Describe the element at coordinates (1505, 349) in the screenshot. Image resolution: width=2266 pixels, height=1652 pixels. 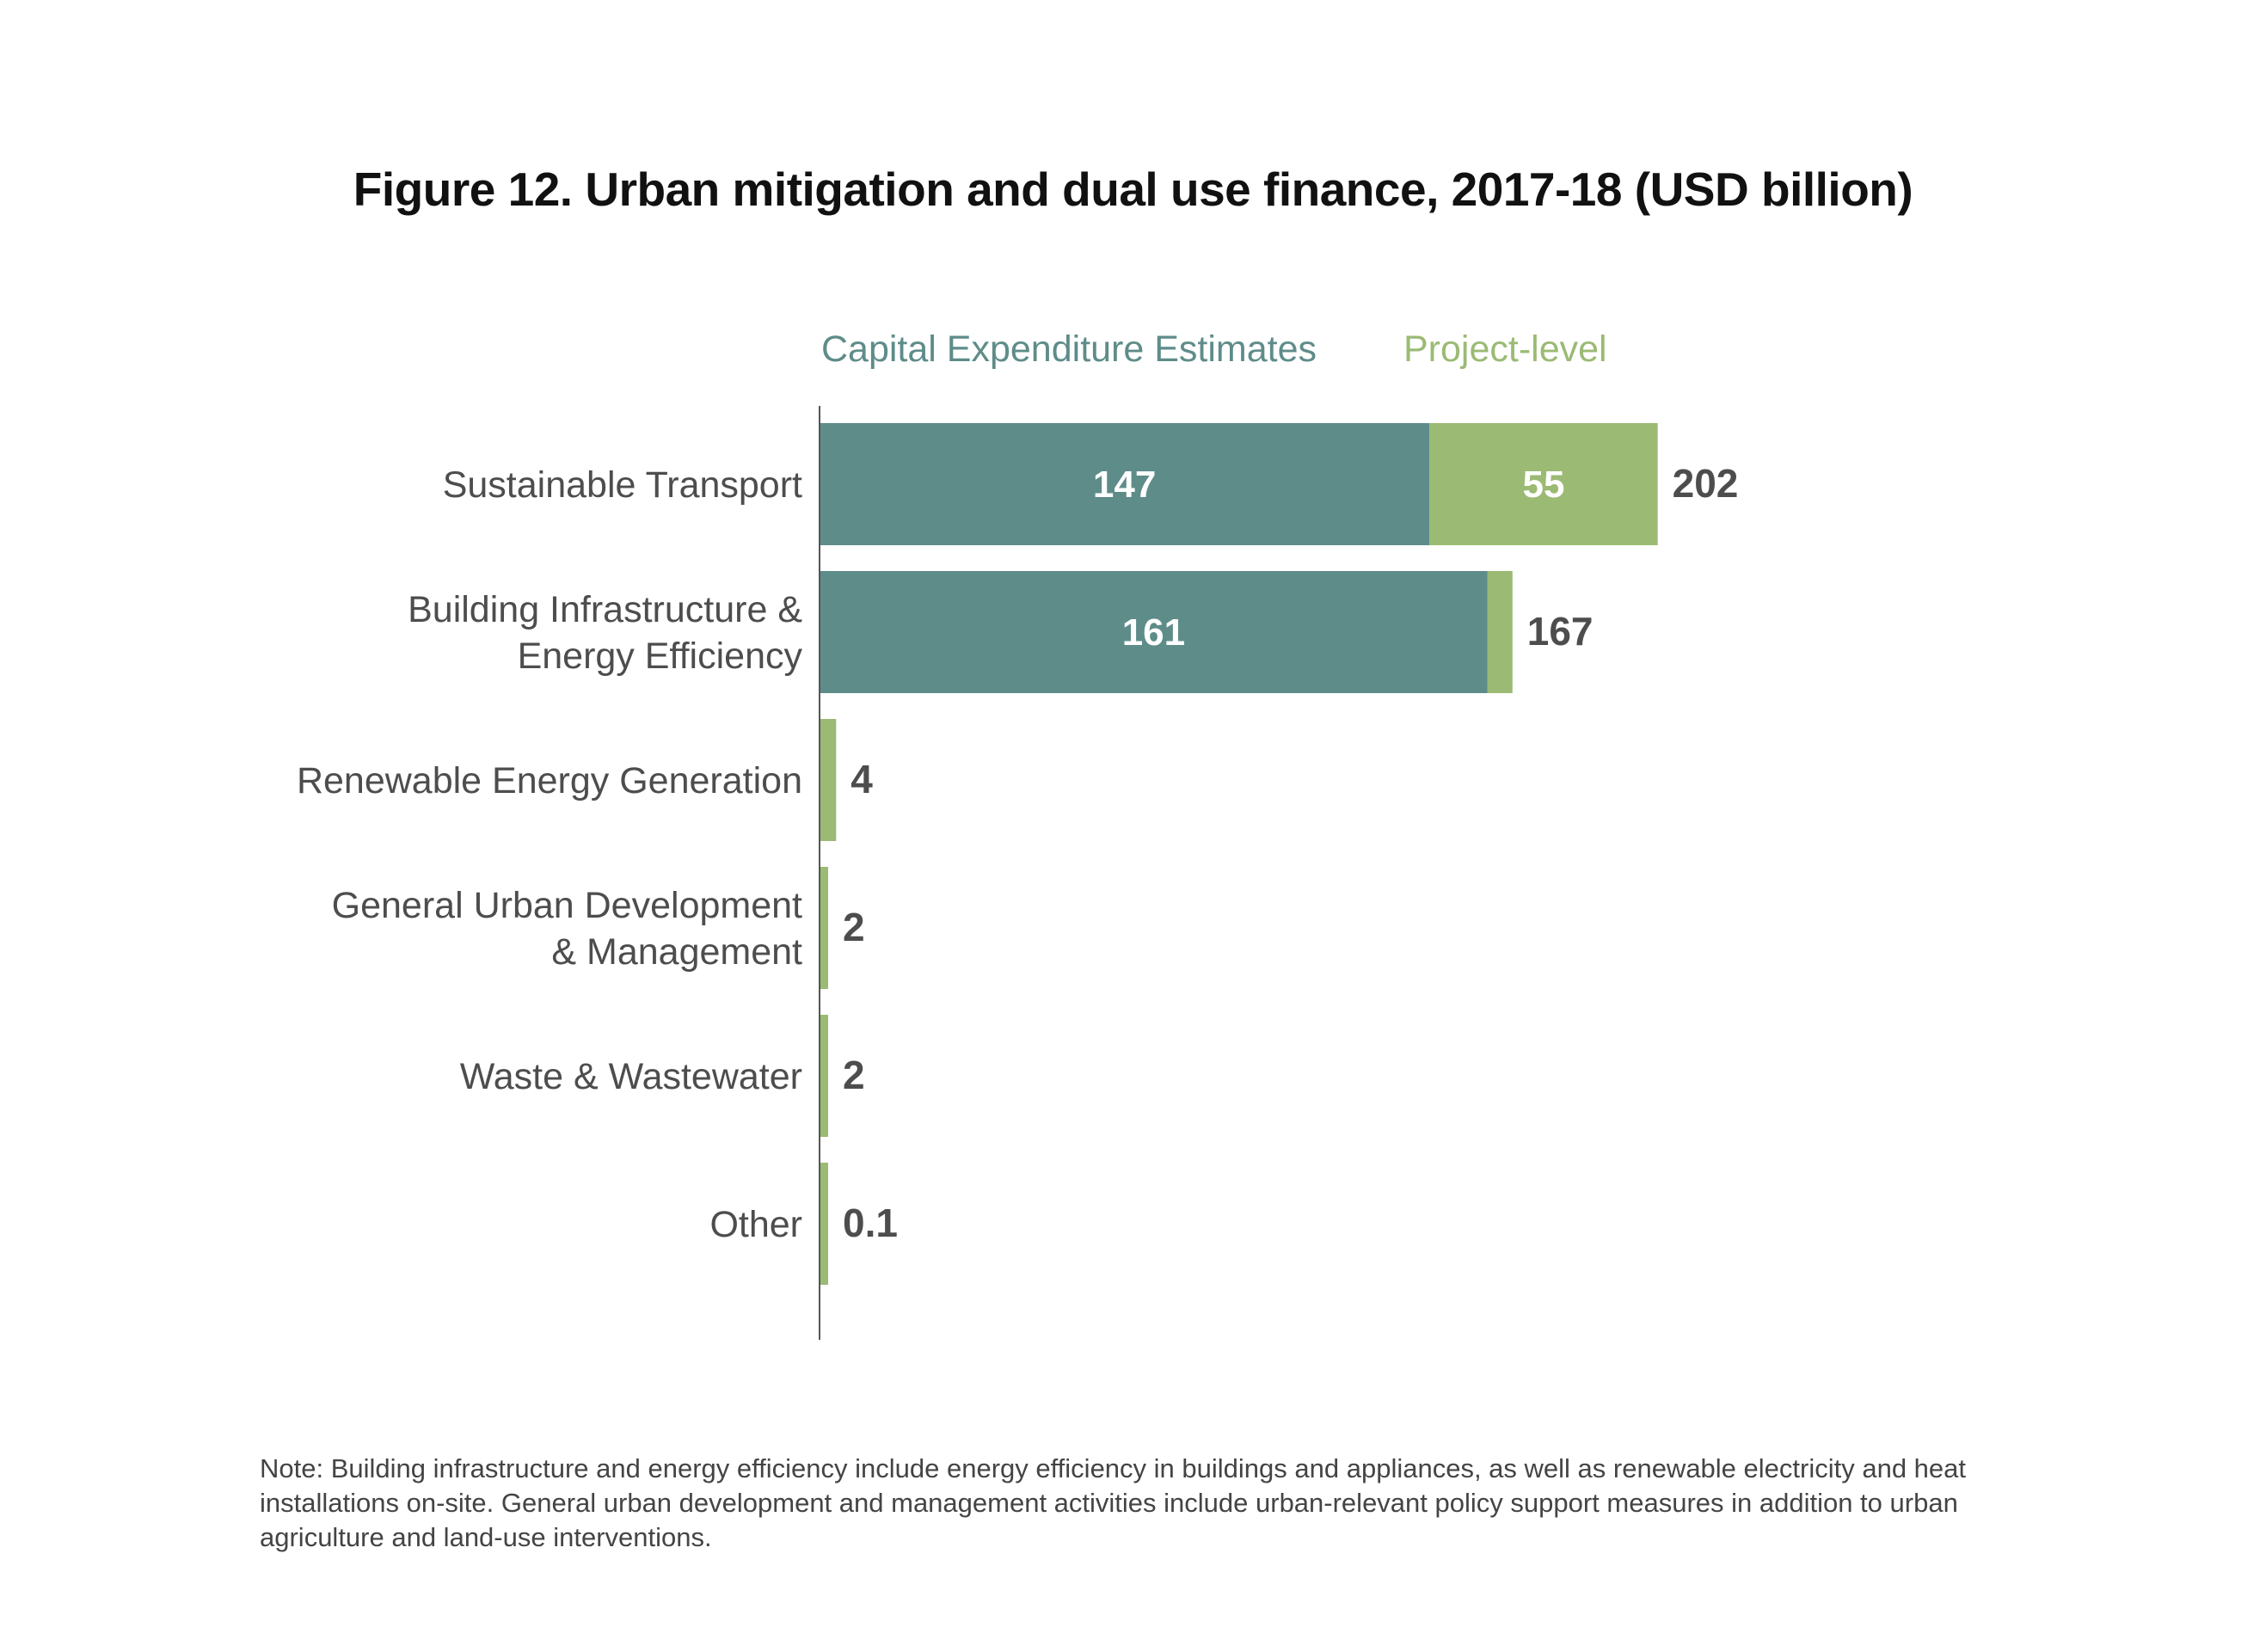
I see `legend-item-project-level: Project-level` at that location.